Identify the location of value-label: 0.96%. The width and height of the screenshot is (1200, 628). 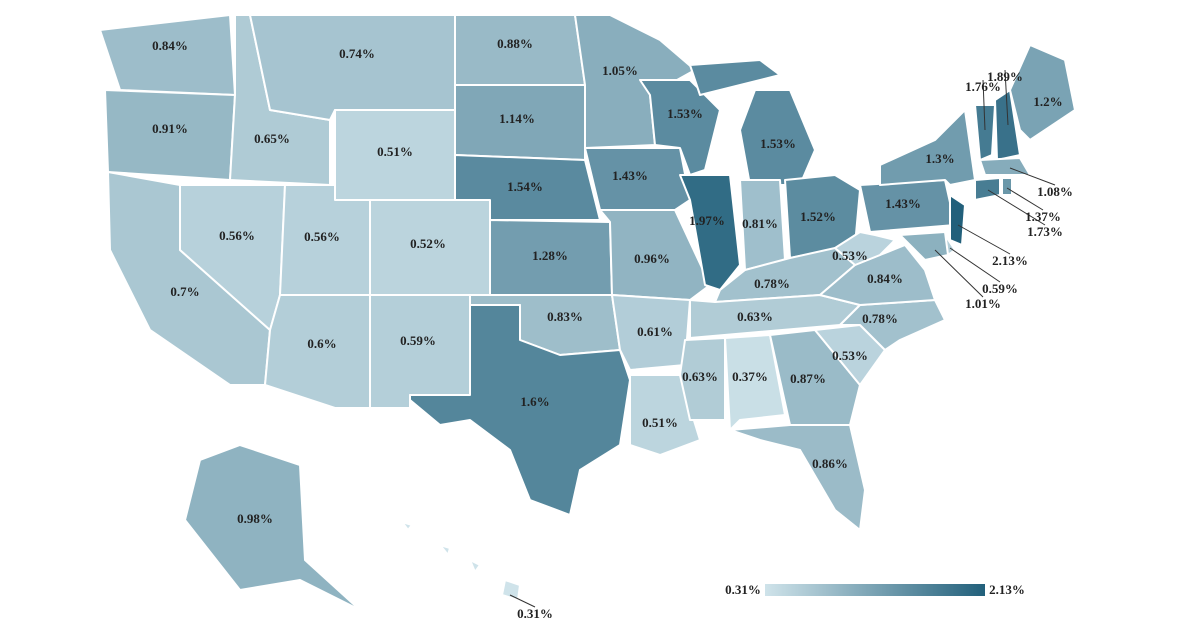
(652, 258).